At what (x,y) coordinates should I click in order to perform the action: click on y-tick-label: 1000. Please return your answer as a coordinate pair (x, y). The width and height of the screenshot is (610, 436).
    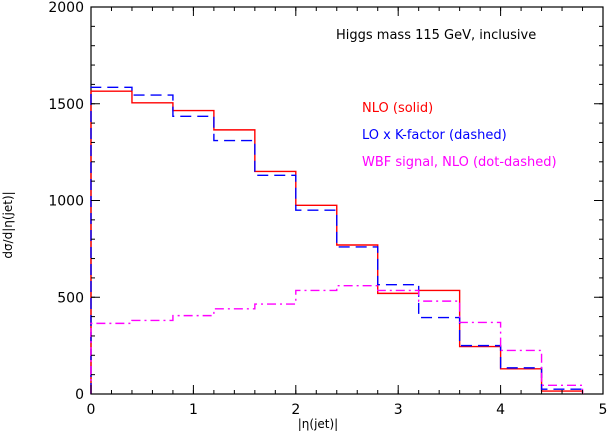
    Looking at the image, I should click on (66, 202).